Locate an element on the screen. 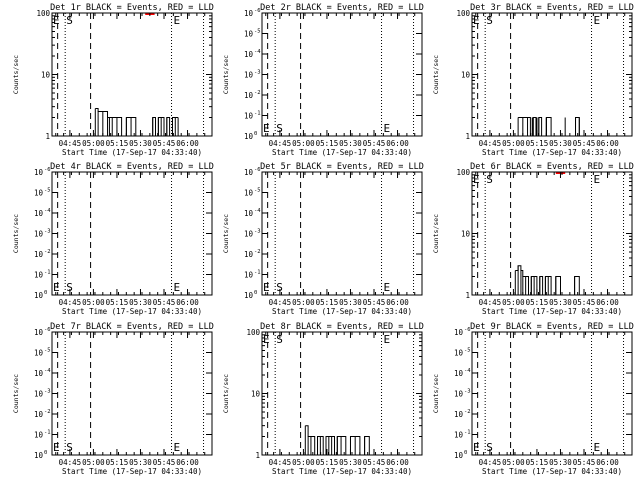 This screenshot has height=480, width=640. events-series-line is located at coordinates (547, 280).